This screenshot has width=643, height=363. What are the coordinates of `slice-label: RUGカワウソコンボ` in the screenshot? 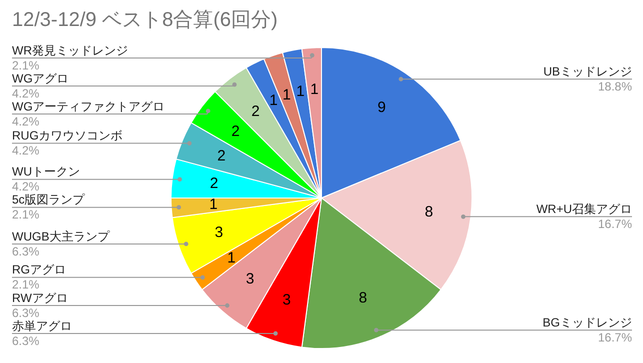 It's located at (67, 135).